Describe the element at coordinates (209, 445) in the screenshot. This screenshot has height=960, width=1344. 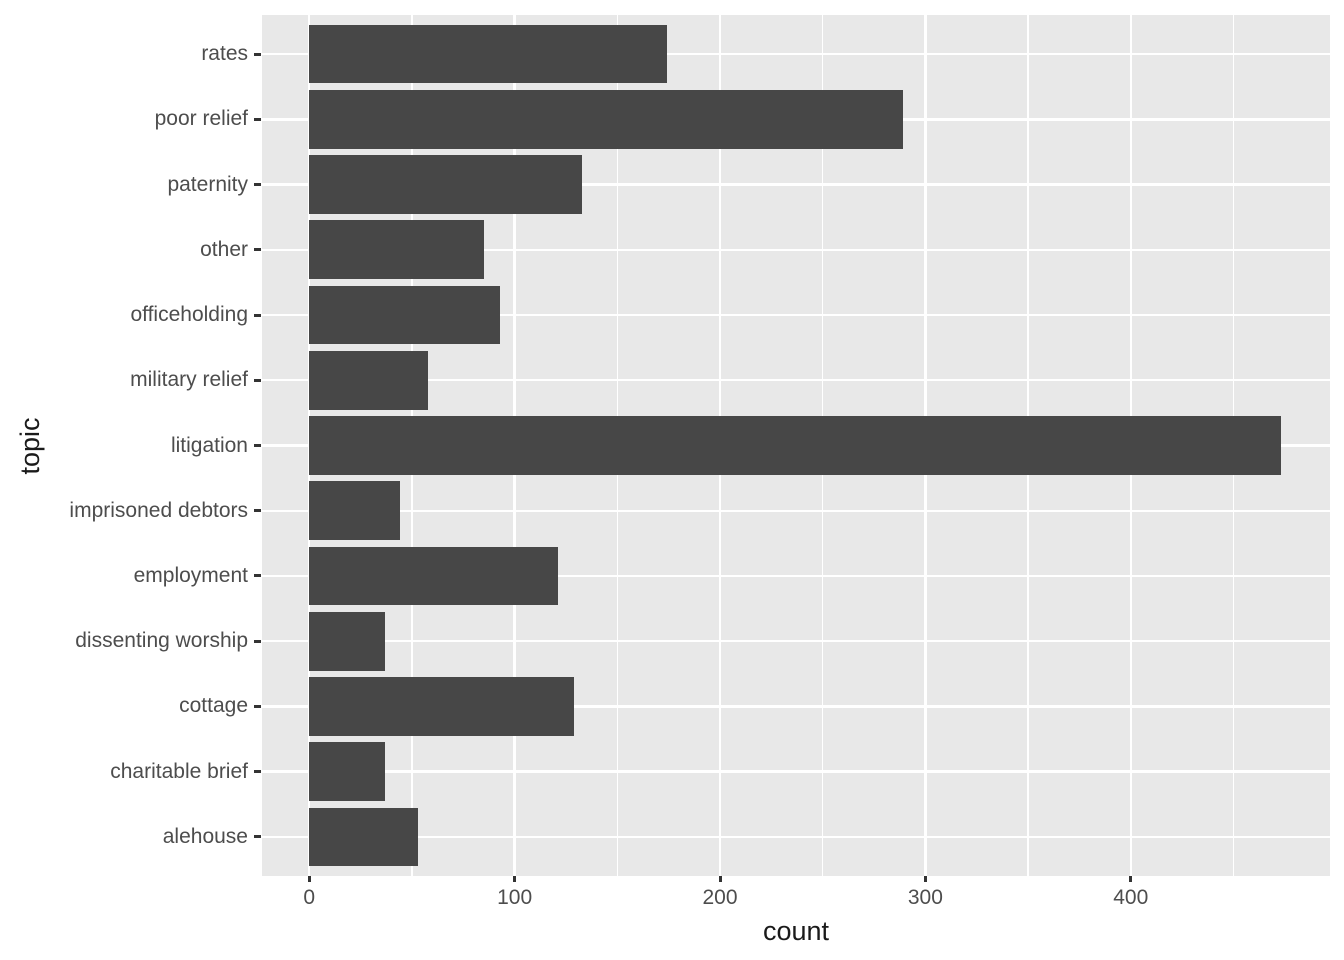
I see `y-axis-label: litigation` at that location.